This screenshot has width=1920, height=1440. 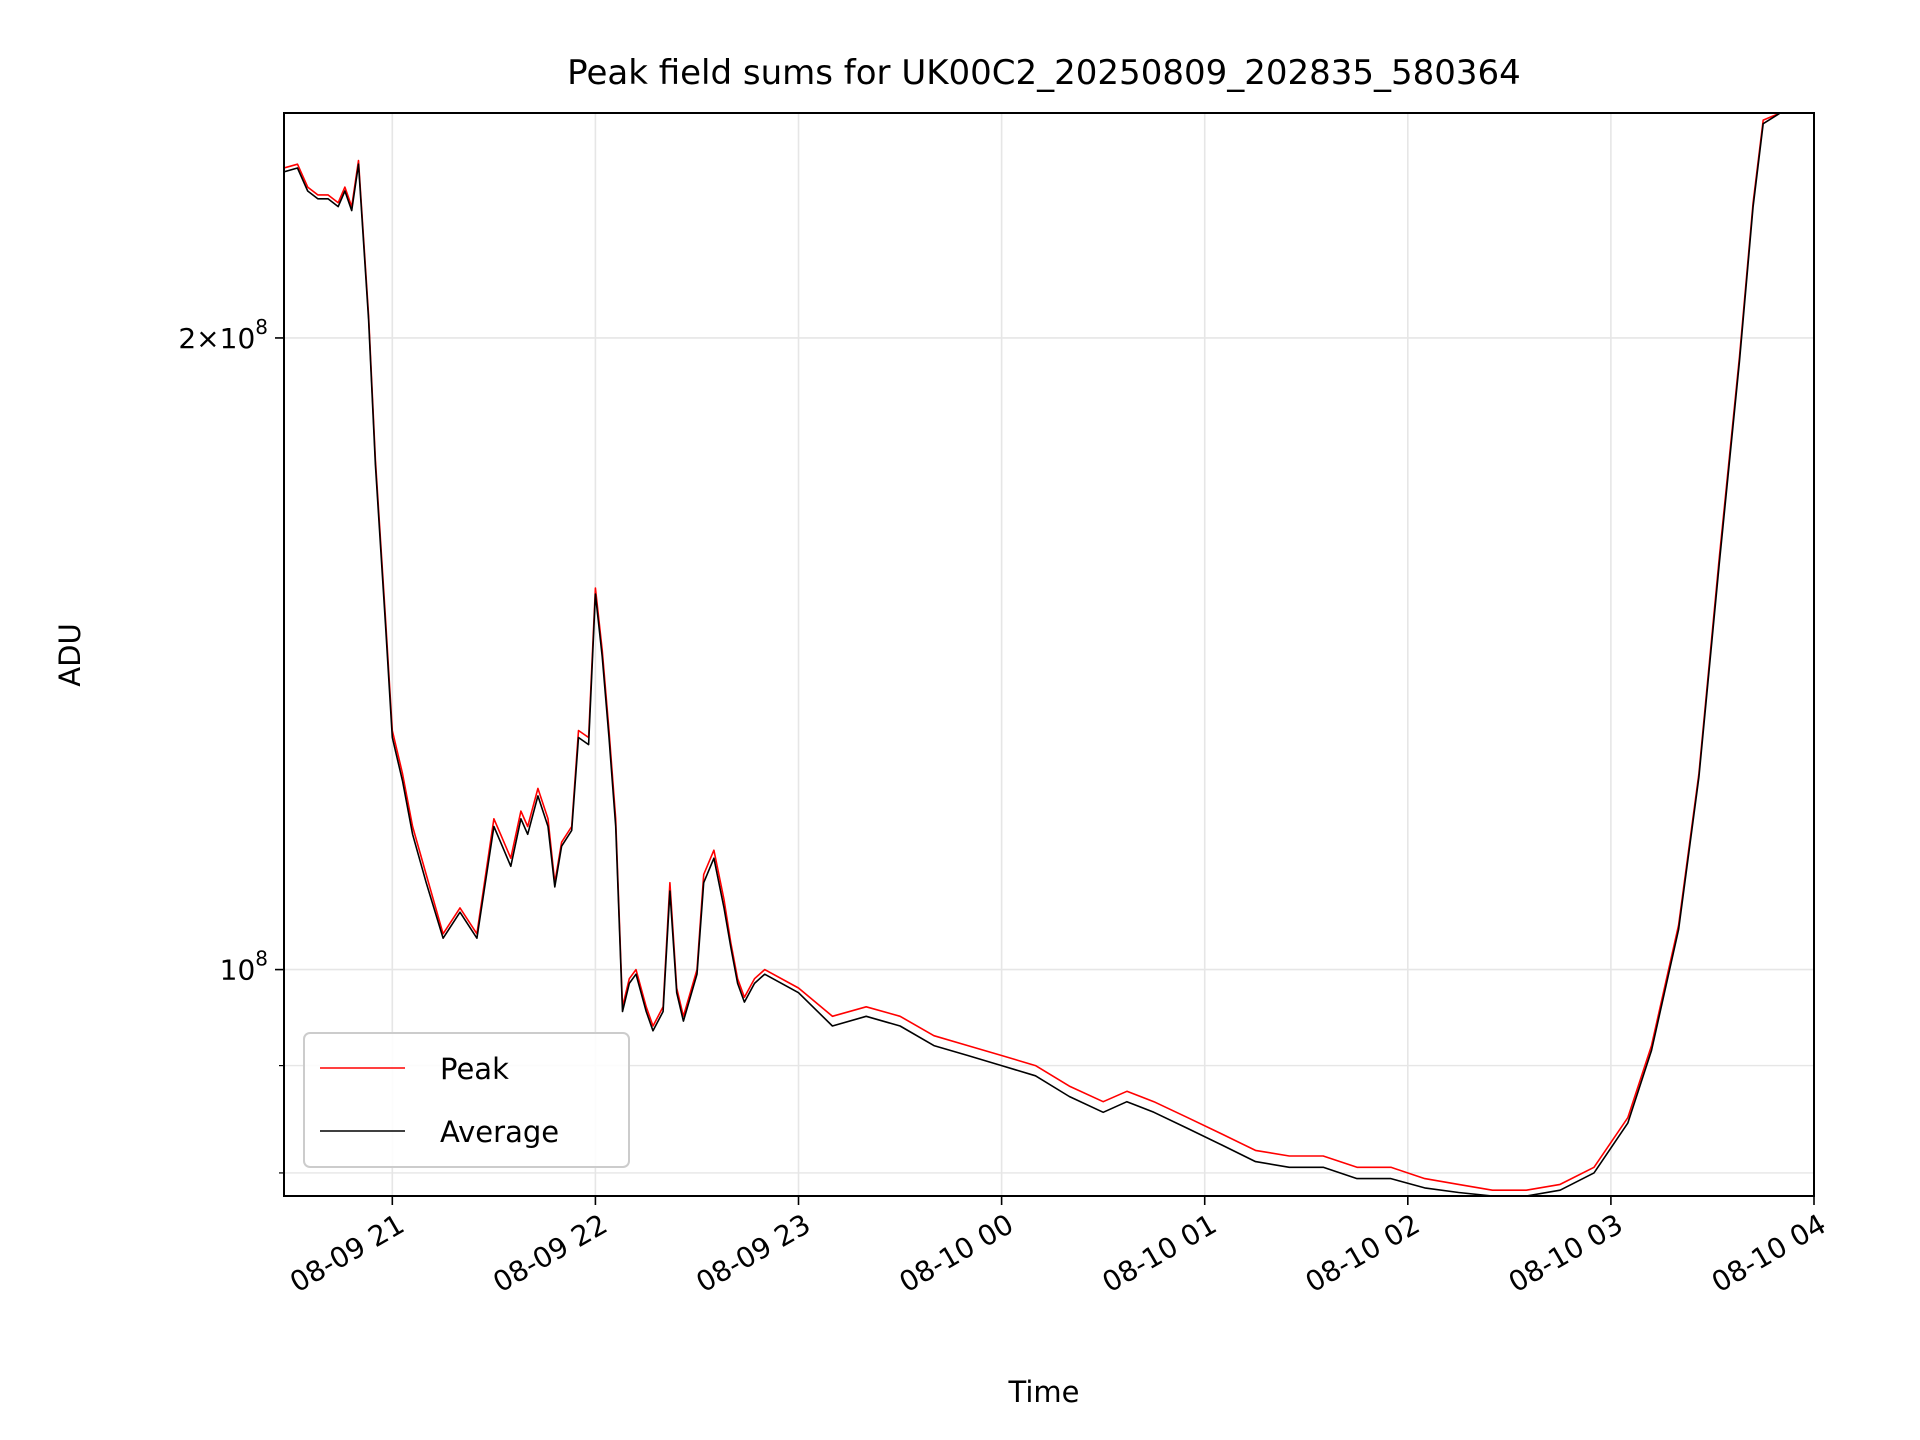 What do you see at coordinates (70, 654) in the screenshot?
I see `y-axis-label: ADU` at bounding box center [70, 654].